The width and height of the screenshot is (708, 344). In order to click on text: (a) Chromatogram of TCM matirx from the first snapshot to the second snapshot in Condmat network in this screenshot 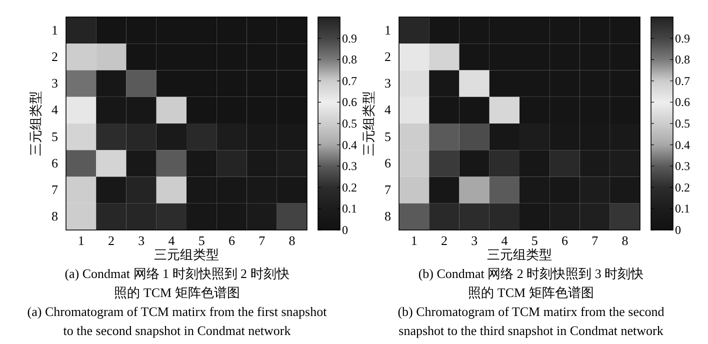, I will do `click(177, 321)`.